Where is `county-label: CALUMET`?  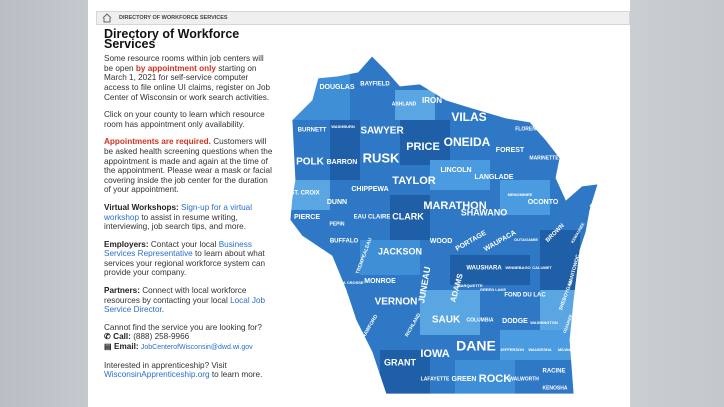 county-label: CALUMET is located at coordinates (542, 267).